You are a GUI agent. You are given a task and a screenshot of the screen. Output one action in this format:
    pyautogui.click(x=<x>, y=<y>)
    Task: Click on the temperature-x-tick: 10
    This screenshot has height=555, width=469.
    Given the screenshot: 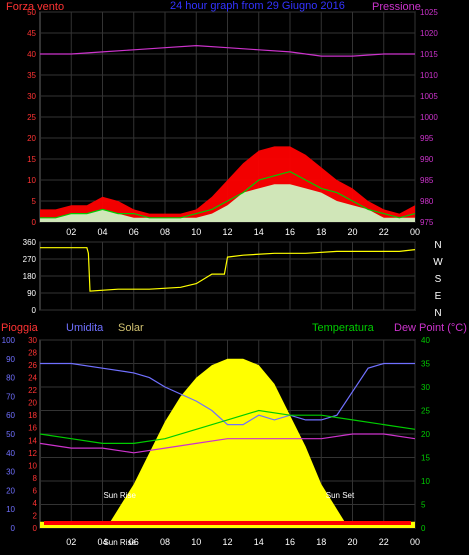 What is the action you would take?
    pyautogui.click(x=196, y=542)
    